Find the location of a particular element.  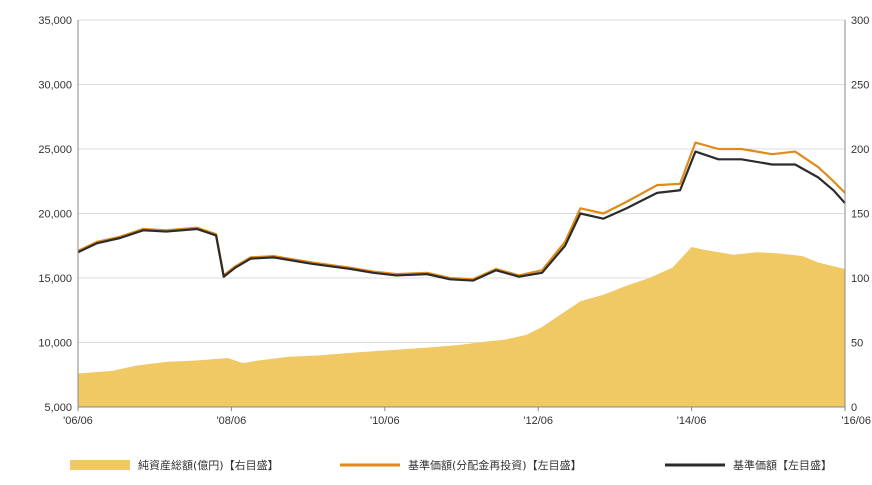

right-tick-label: 150 is located at coordinates (860, 215).